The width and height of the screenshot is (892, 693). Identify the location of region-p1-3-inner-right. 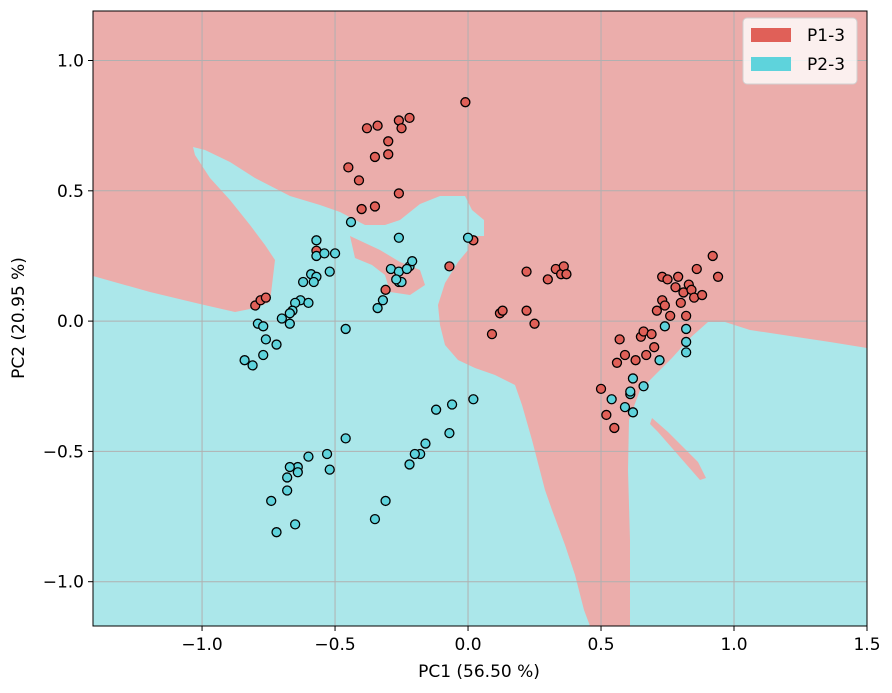
(678, 449).